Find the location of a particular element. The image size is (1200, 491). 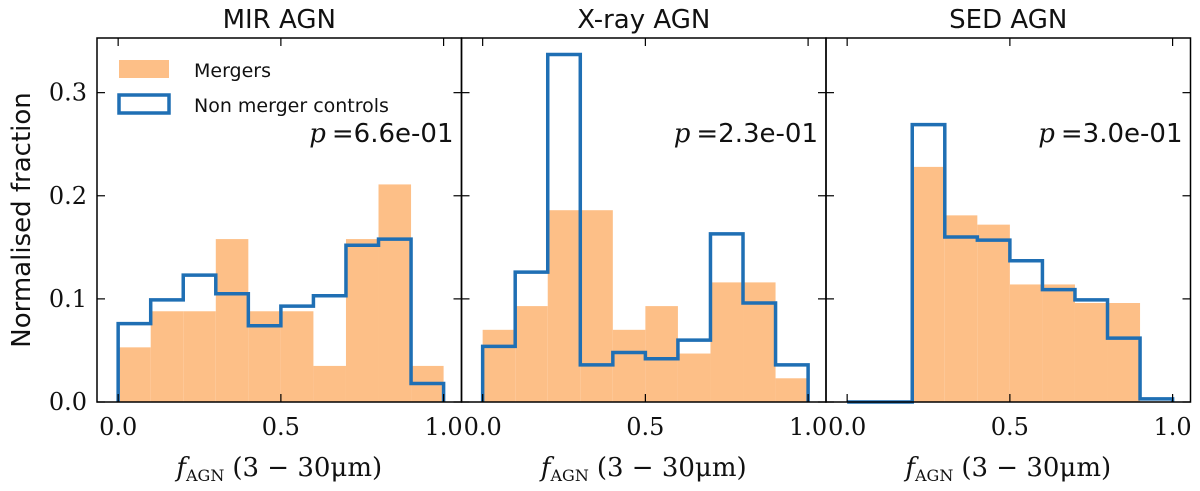

y-tick-label: 0.3 is located at coordinates (68, 93).